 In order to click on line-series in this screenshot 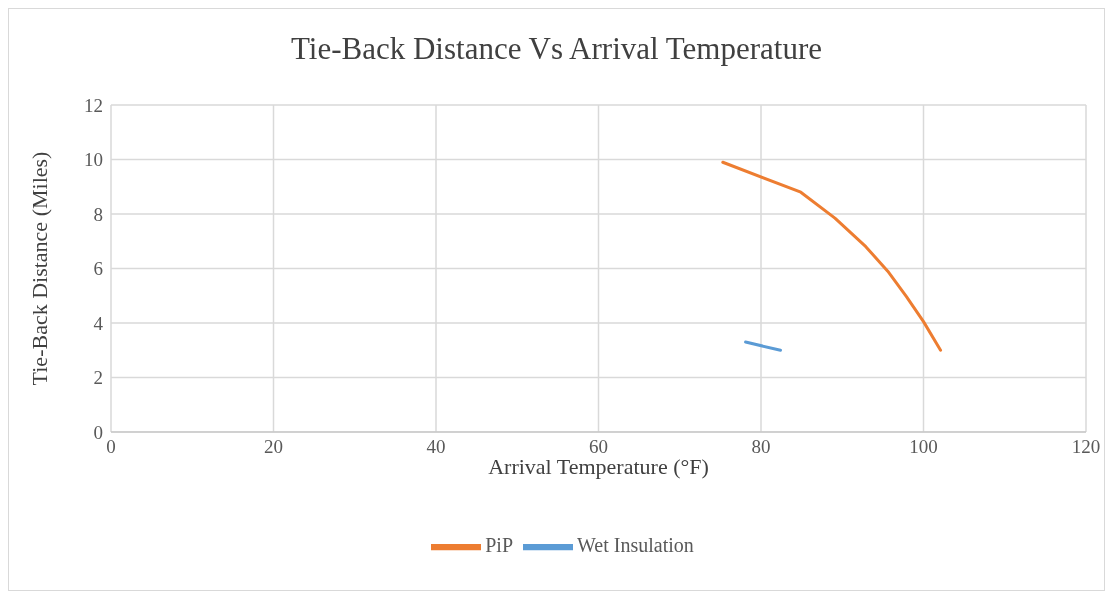, I will do `click(832, 256)`.